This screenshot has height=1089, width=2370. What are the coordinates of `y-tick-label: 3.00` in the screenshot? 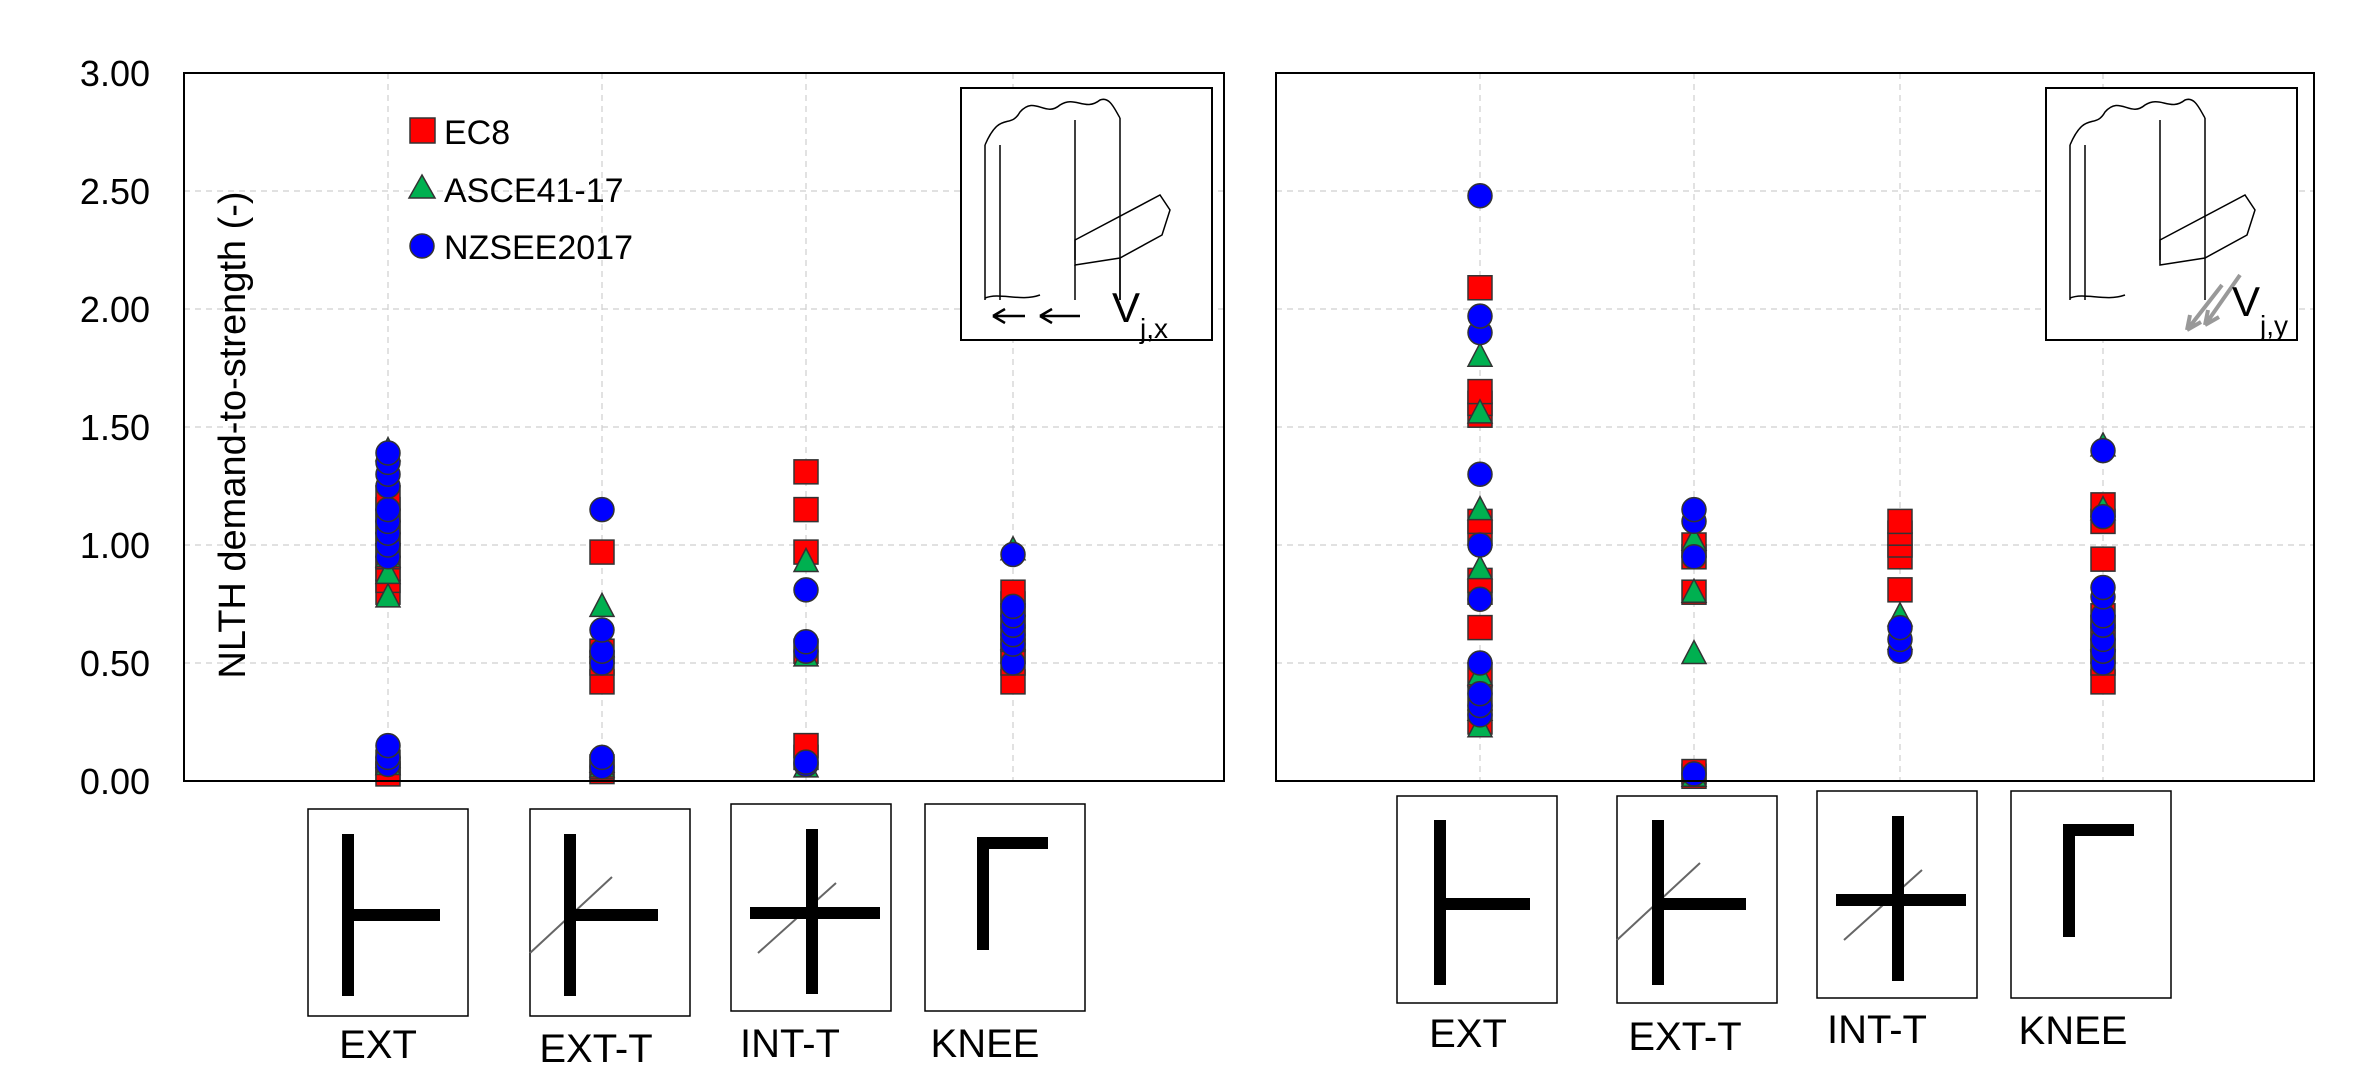 It's located at (115, 73).